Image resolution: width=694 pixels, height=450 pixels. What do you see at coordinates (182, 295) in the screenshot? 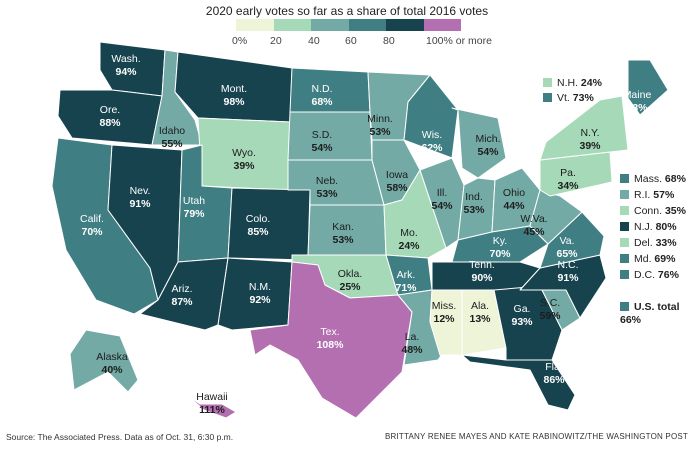
I see `state-label-az: Ariz. 87%` at bounding box center [182, 295].